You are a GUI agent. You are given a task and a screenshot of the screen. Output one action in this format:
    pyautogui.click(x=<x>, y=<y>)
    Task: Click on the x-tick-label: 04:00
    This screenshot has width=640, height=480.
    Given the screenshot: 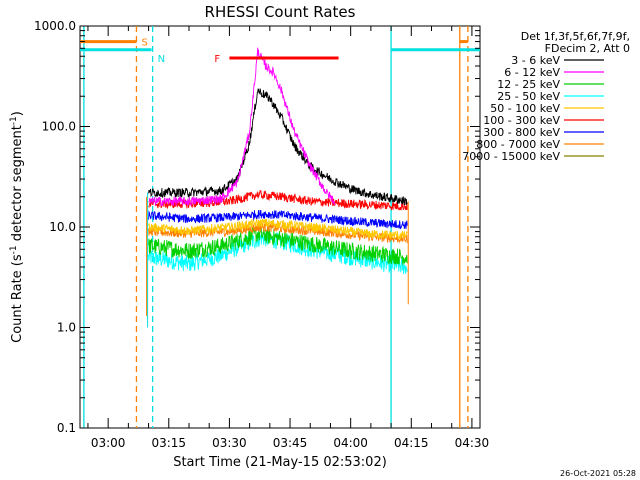 What is the action you would take?
    pyautogui.click(x=350, y=443)
    